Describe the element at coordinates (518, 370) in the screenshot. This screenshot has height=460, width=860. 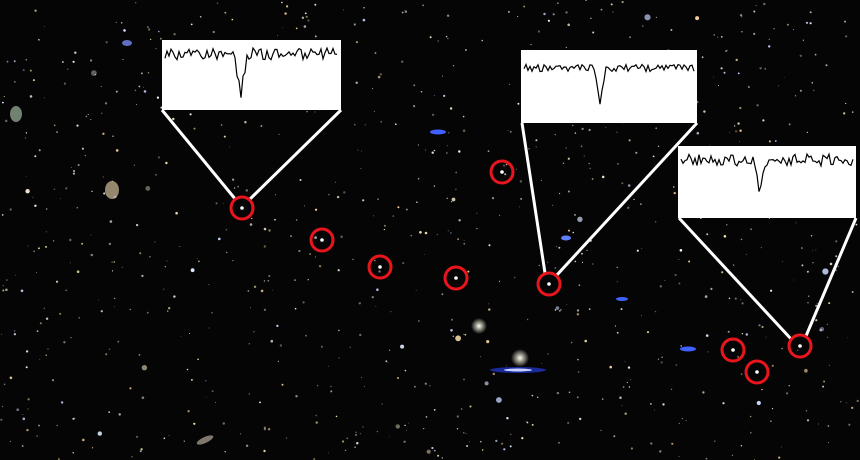
I see `edge-on-galaxy-core` at that location.